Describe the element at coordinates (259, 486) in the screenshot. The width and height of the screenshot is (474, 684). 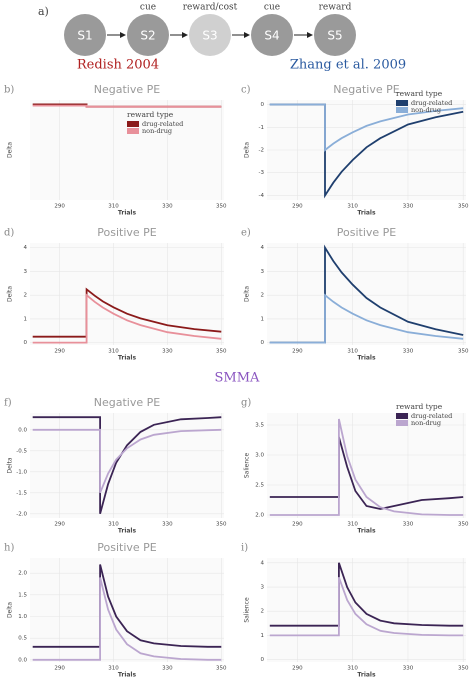
I see `y-tick-label: 2.5` at that location.